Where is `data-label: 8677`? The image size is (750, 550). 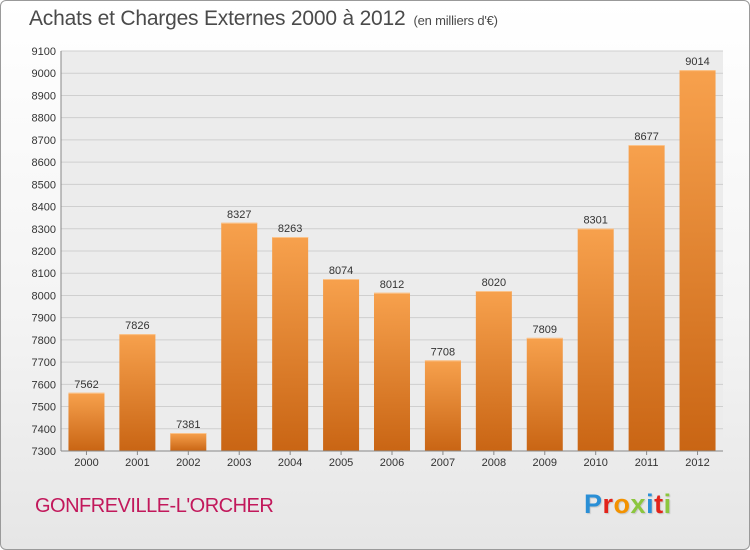
data-label: 8677 is located at coordinates (646, 137).